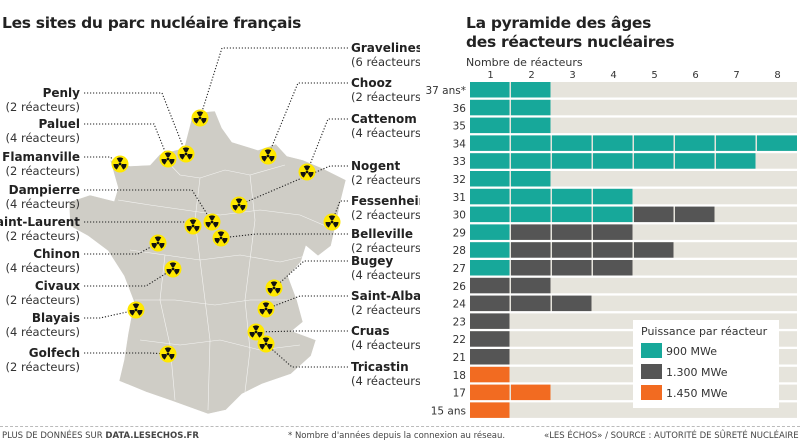  I want to click on y-tick-label: 34, so click(460, 144).